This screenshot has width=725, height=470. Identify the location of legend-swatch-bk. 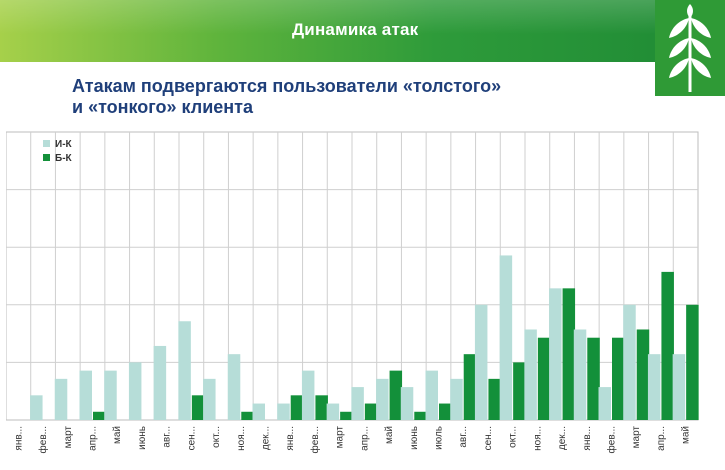
(46, 157).